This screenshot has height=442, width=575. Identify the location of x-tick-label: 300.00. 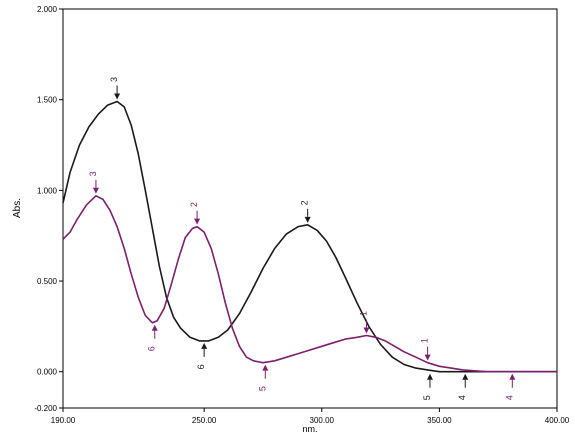
(322, 420).